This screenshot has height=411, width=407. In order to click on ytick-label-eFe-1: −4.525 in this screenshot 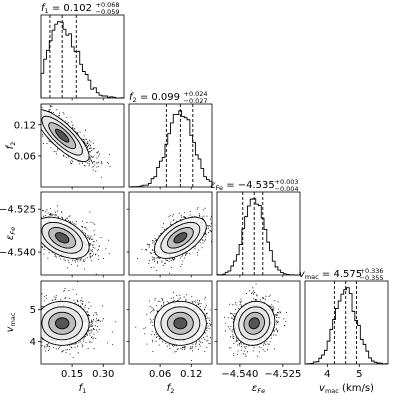, I will do `click(18, 210)`.